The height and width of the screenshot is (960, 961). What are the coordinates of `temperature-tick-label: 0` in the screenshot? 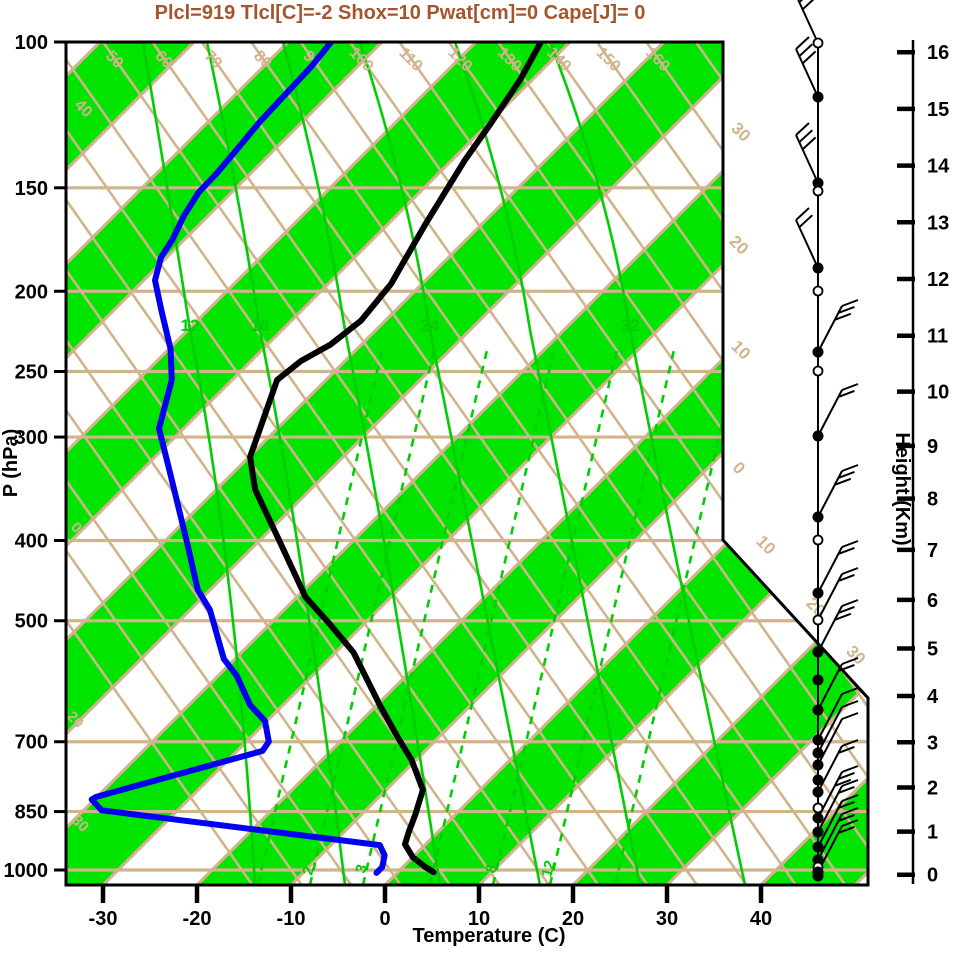 It's located at (384, 919).